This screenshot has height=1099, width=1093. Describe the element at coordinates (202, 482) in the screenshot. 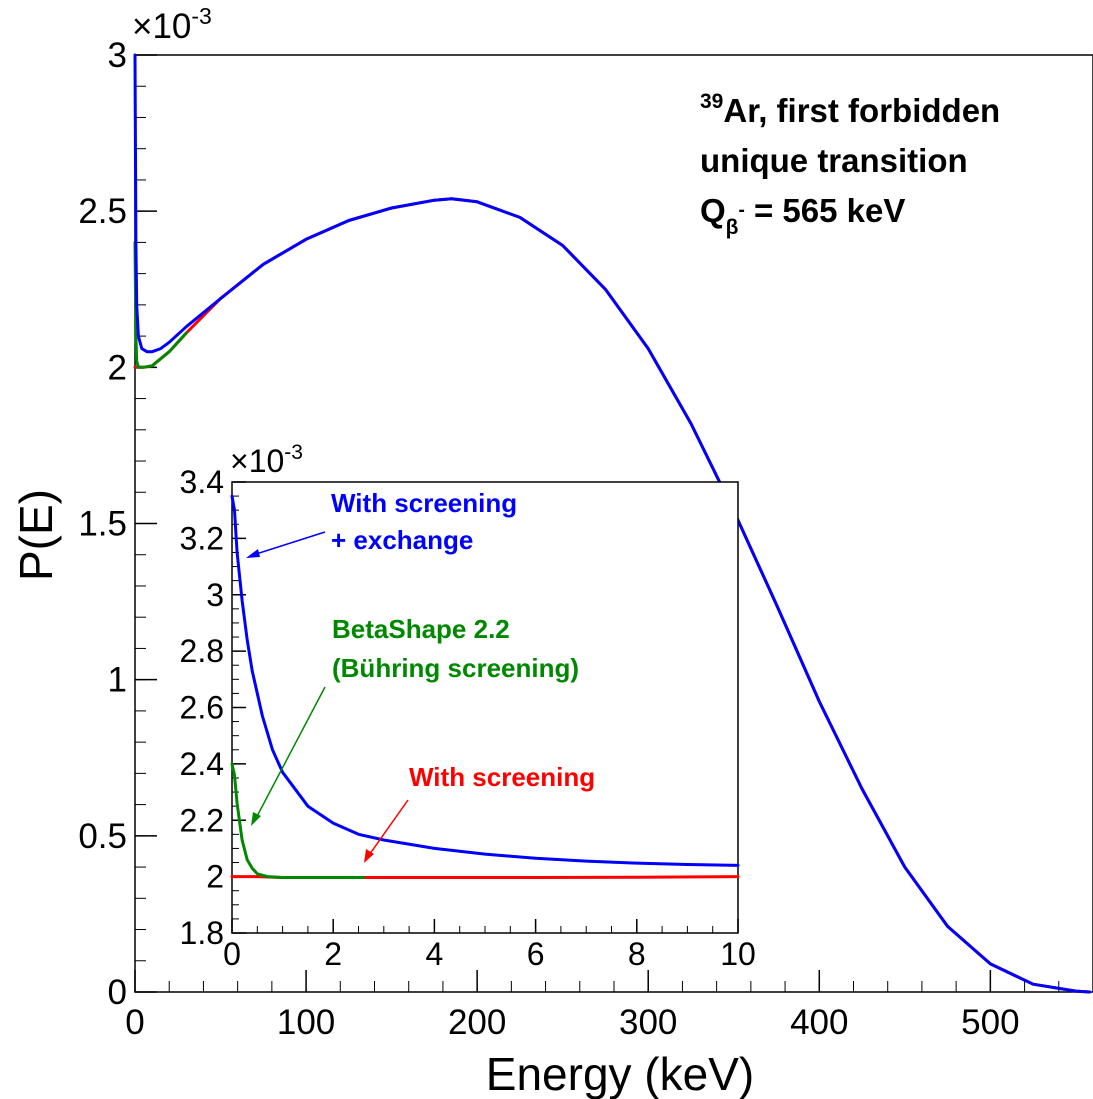

I see `inset-y-tick-label: 3.4` at that location.